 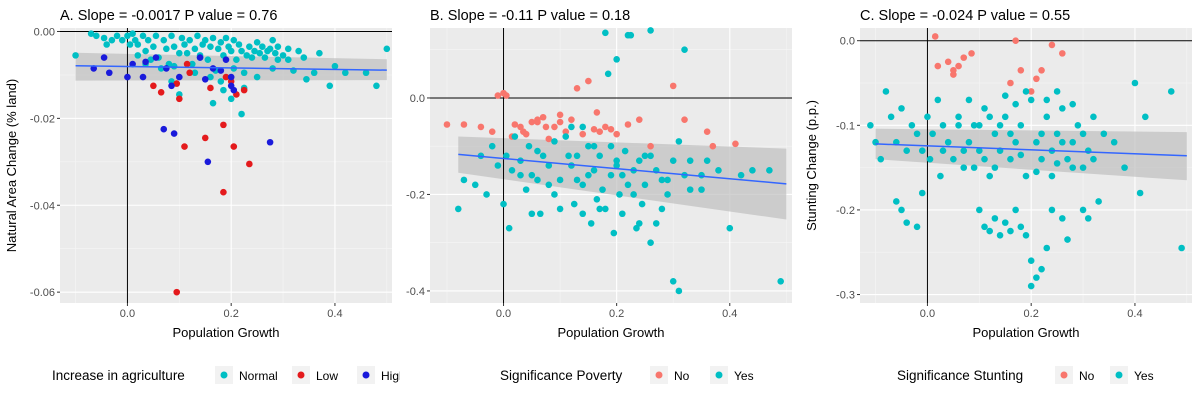 What do you see at coordinates (44, 32) in the screenshot?
I see `y-tick-label: 0.00` at bounding box center [44, 32].